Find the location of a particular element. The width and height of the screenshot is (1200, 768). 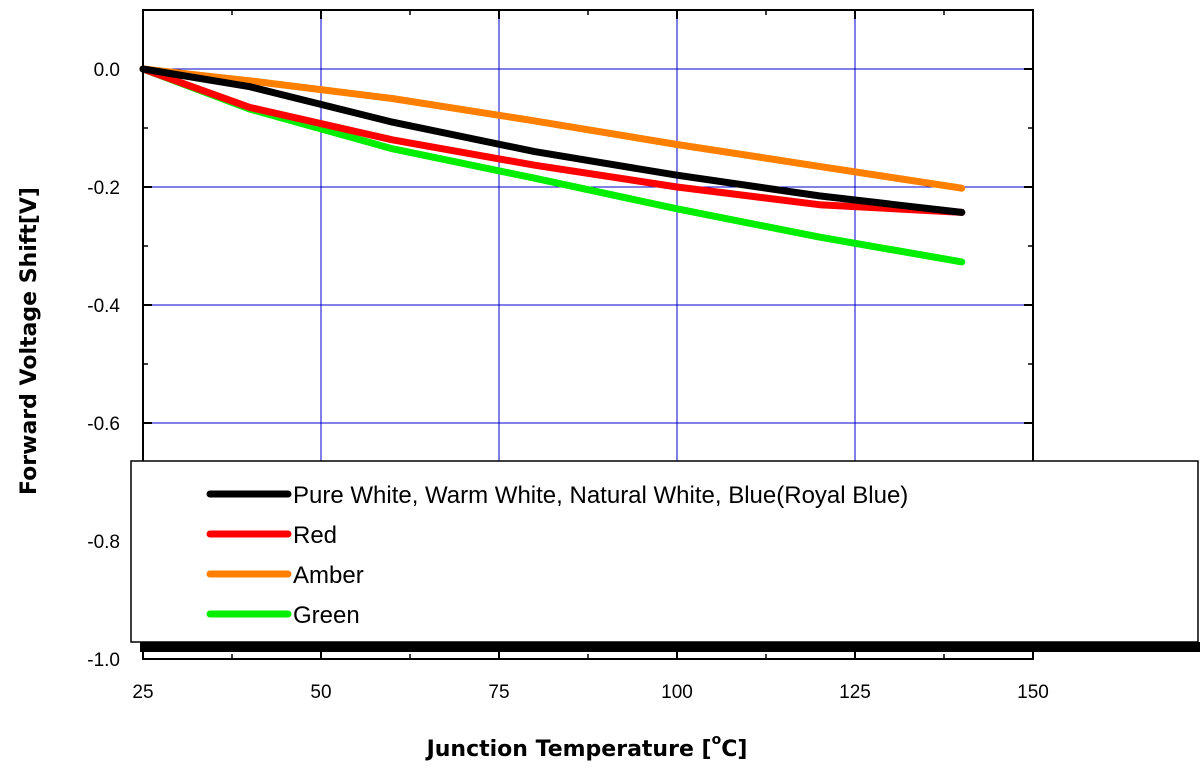

y-tick-label: -0.2 is located at coordinates (103, 188).